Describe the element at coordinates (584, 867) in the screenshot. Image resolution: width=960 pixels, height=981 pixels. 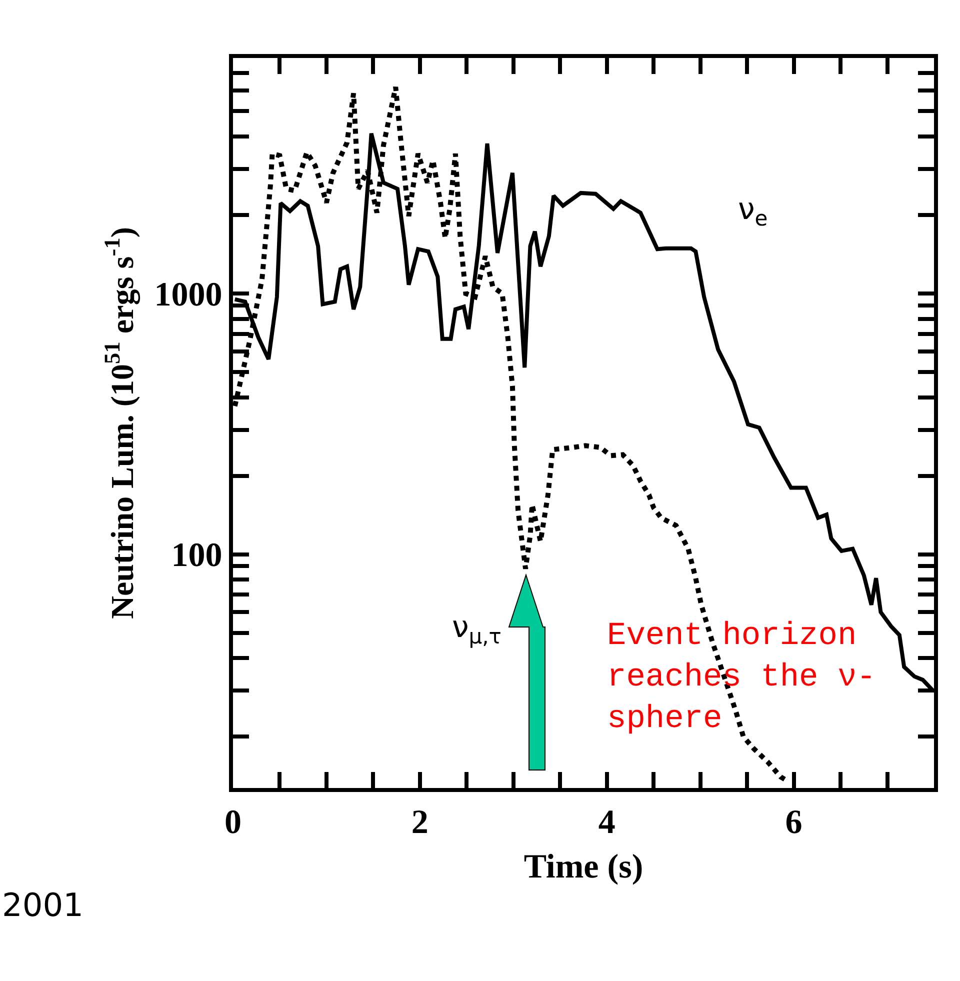
I see `x-axis-title: Time (s)` at that location.